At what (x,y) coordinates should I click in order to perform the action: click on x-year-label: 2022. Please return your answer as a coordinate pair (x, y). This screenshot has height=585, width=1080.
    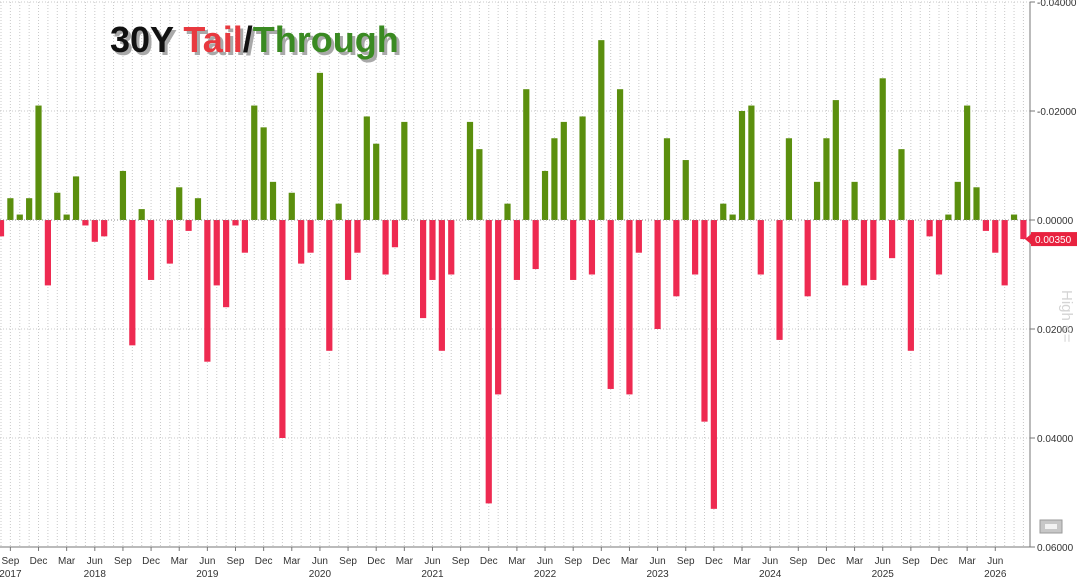
    Looking at the image, I should click on (545, 574).